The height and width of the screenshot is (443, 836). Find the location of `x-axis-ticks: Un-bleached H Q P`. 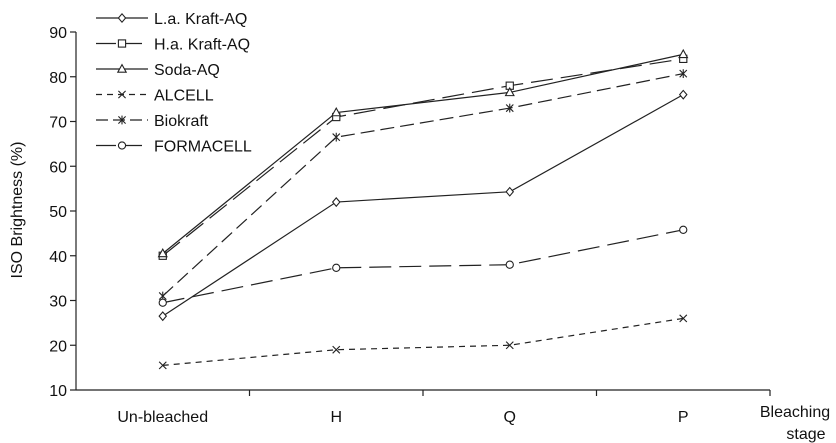

x-axis-ticks: Un-bleached H Q P is located at coordinates (444, 408).